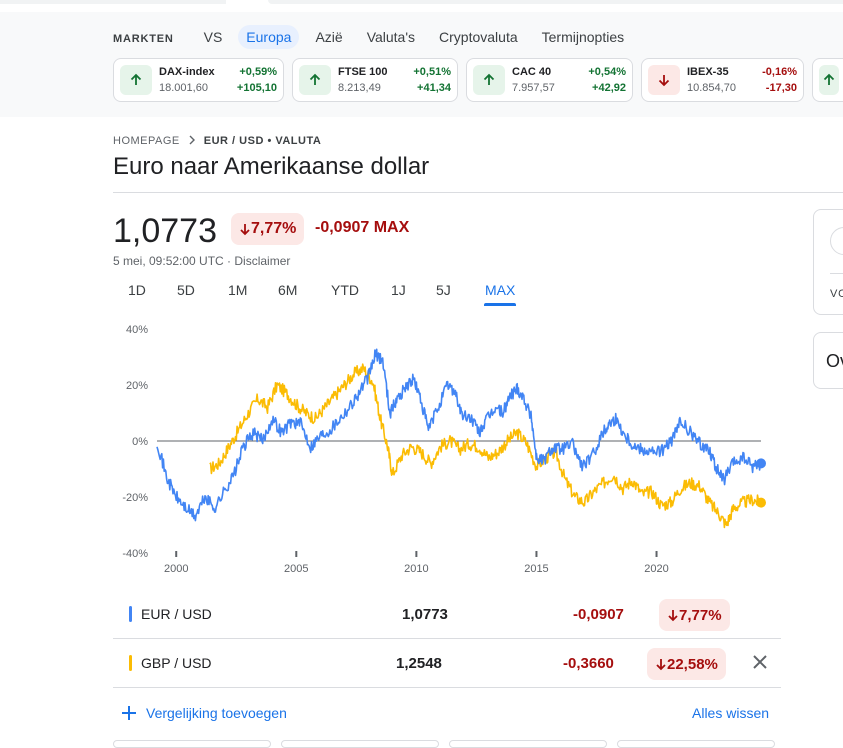 Image resolution: width=843 pixels, height=748 pixels. Describe the element at coordinates (296, 569) in the screenshot. I see `x-tick-label: 2005` at that location.